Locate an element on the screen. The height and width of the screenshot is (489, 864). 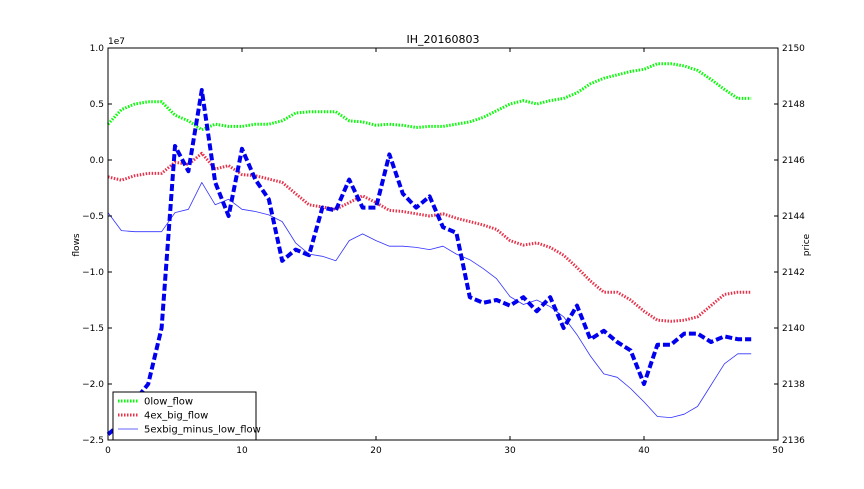
right-axis-label: price is located at coordinates (807, 244).